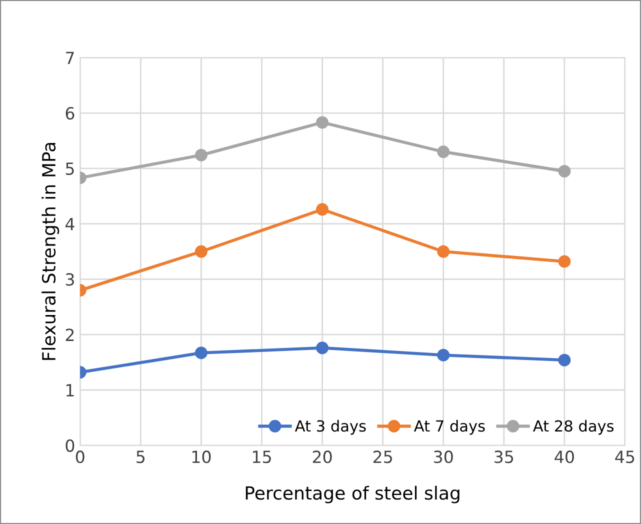  I want to click on x-tick-label: 10, so click(201, 457).